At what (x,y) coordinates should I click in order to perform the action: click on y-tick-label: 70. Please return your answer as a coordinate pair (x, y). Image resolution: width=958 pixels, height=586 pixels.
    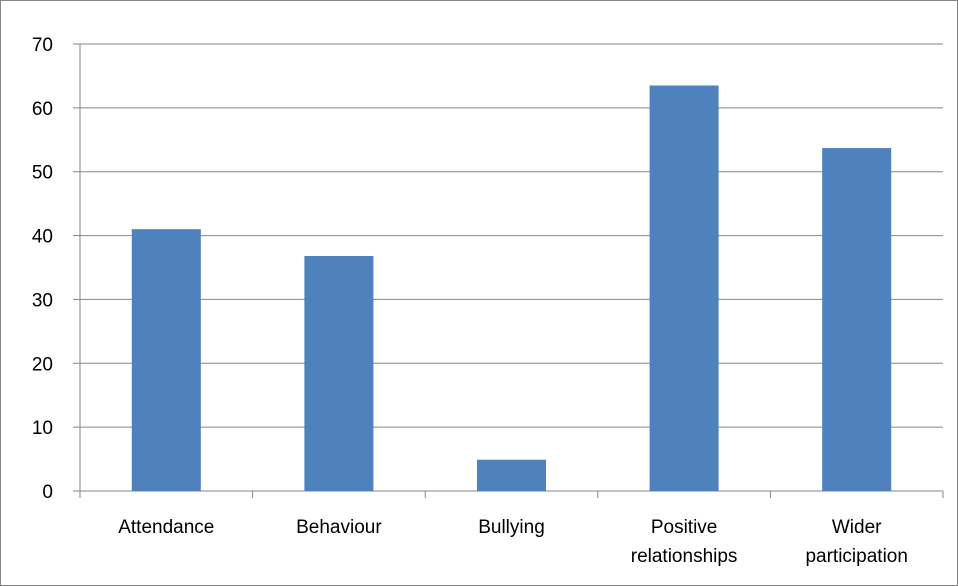
    Looking at the image, I should click on (42, 45).